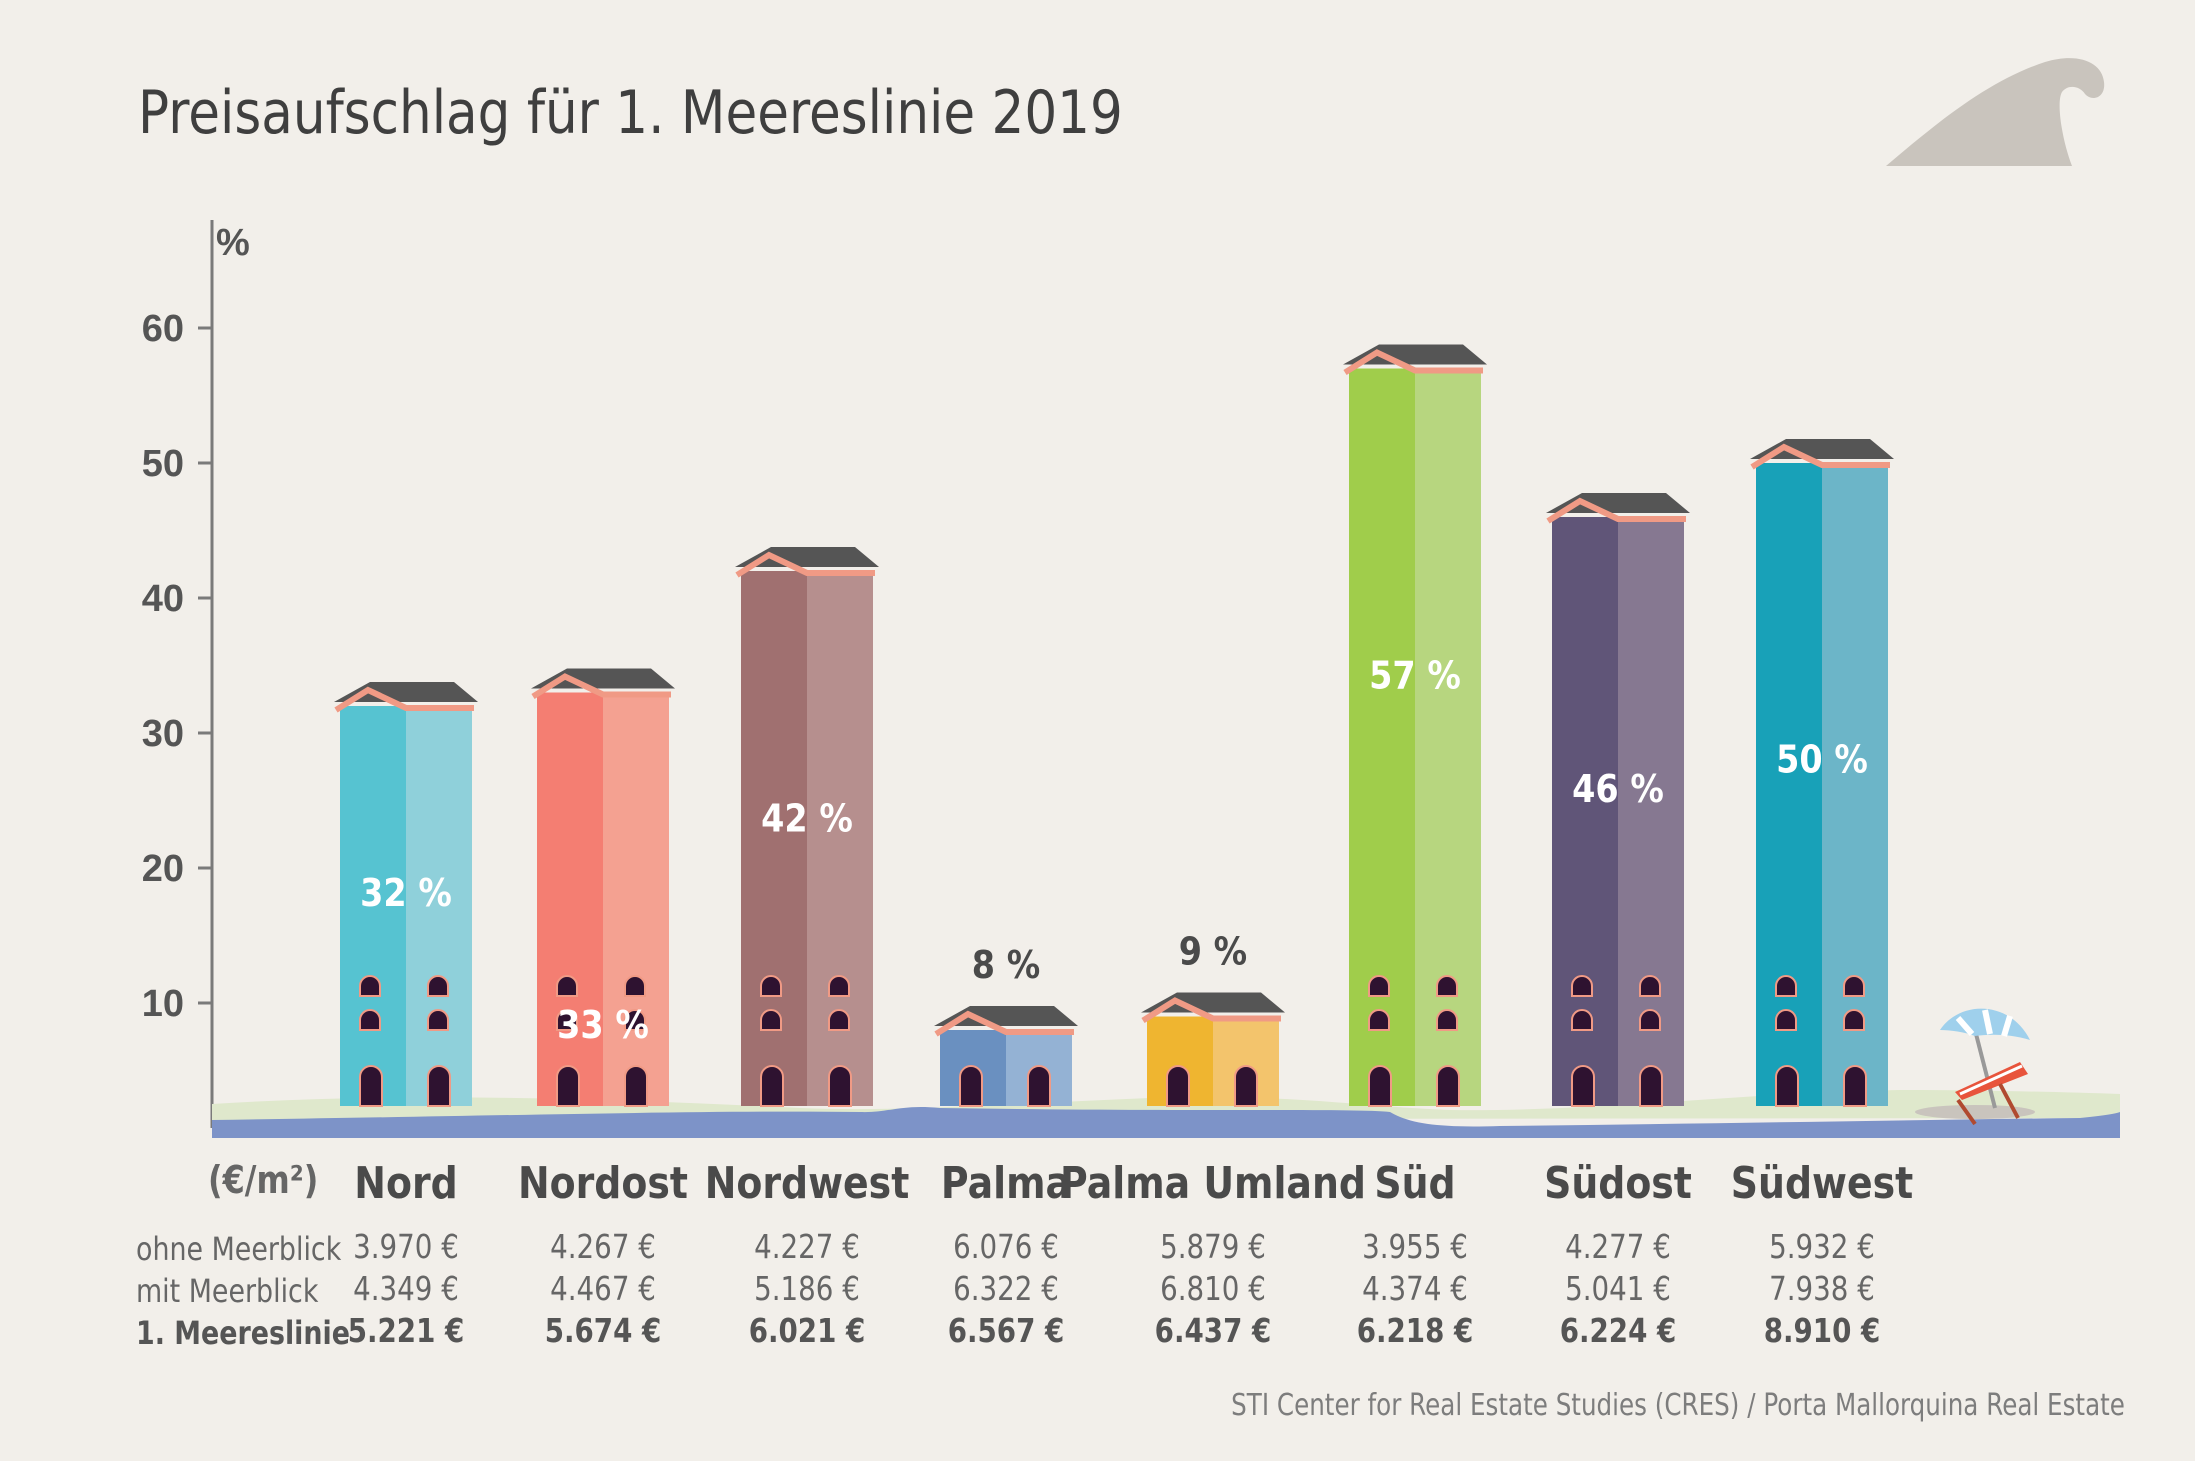  I want to click on category-label: Südost, so click(1618, 1182).